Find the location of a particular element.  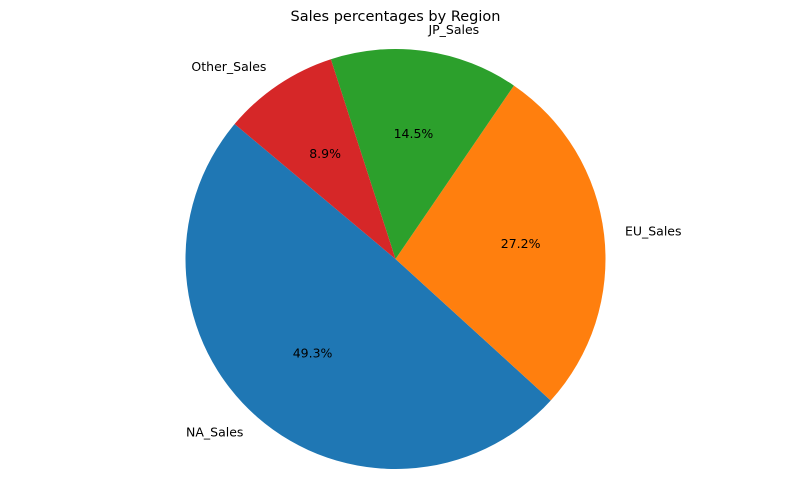

slice-percent-jp-sales: 14.5% is located at coordinates (414, 133).